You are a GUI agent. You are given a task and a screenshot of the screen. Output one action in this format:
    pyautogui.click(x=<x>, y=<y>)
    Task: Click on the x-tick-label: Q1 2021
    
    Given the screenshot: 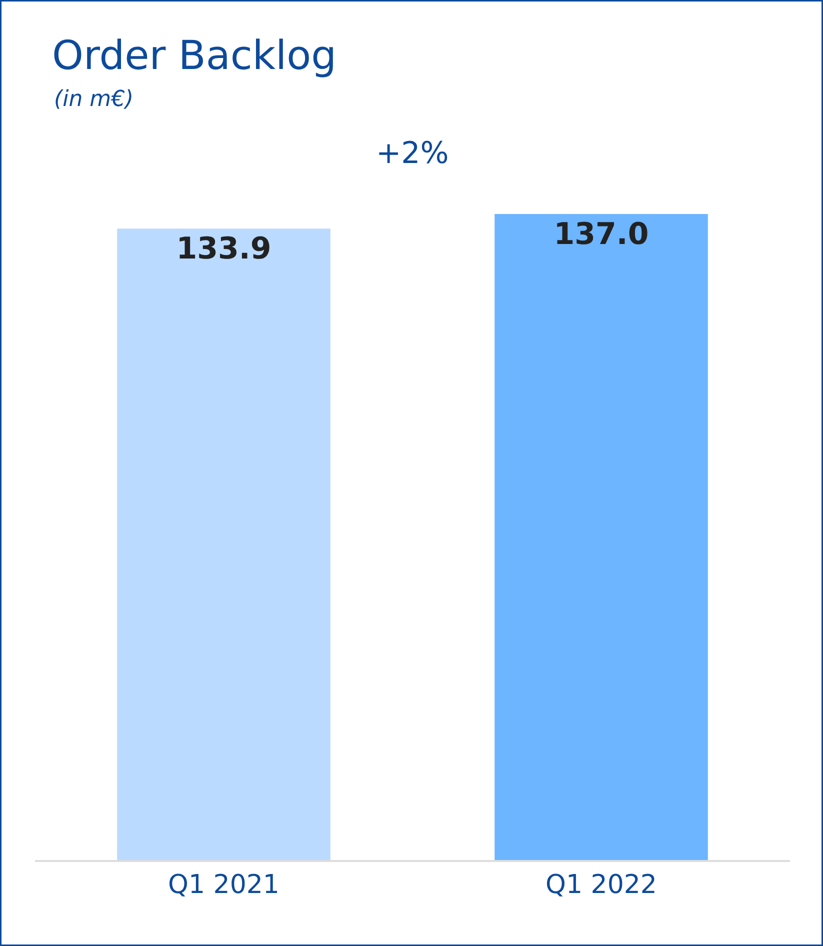 What is the action you would take?
    pyautogui.click(x=224, y=885)
    